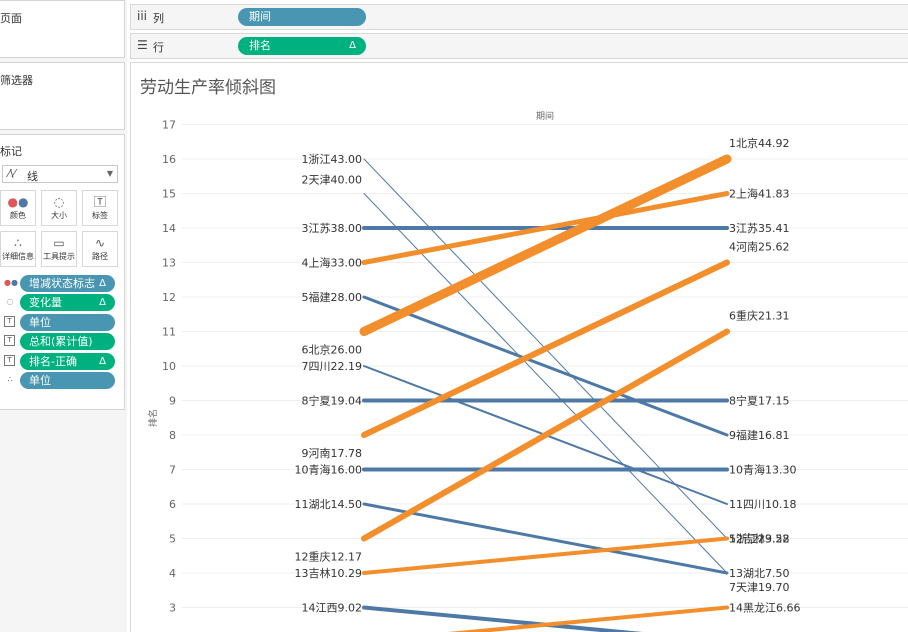 Image resolution: width=908 pixels, height=632 pixels. What do you see at coordinates (302, 17) in the screenshot?
I see `columns-pill: 期间` at bounding box center [302, 17].